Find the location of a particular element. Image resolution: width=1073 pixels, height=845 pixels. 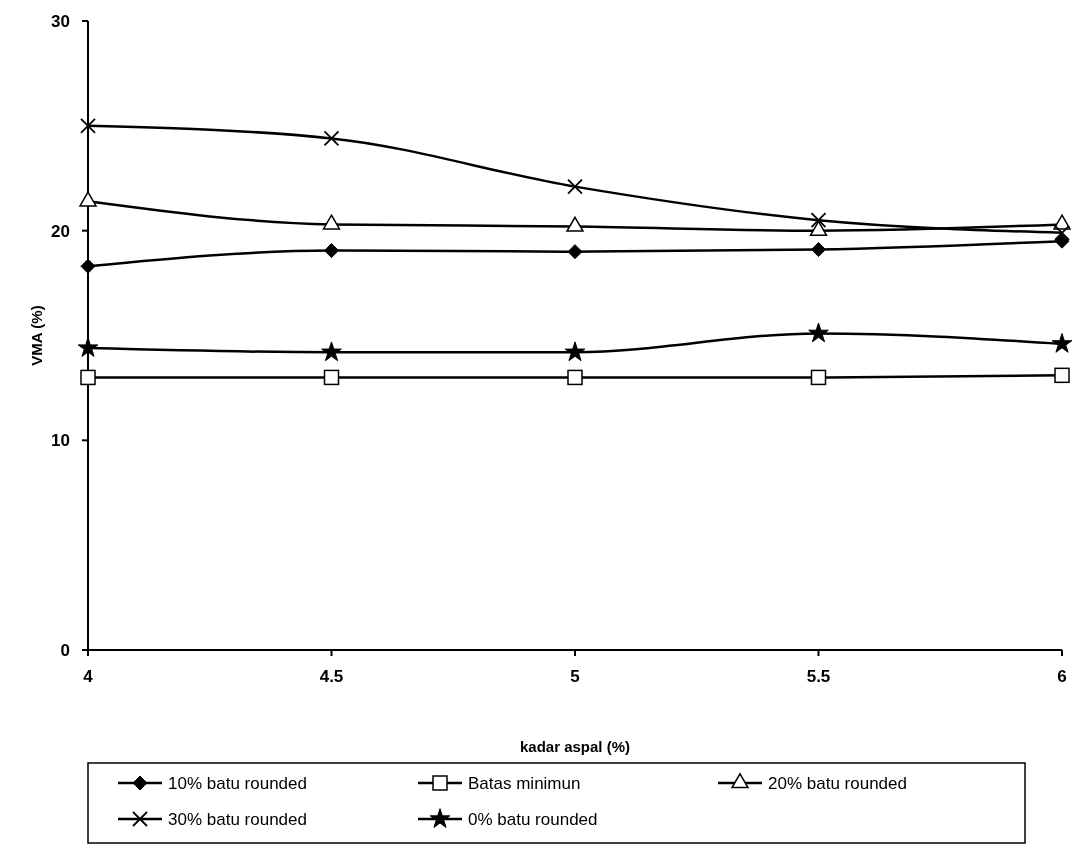

legend-label: 30% batu rounded is located at coordinates (237, 819).